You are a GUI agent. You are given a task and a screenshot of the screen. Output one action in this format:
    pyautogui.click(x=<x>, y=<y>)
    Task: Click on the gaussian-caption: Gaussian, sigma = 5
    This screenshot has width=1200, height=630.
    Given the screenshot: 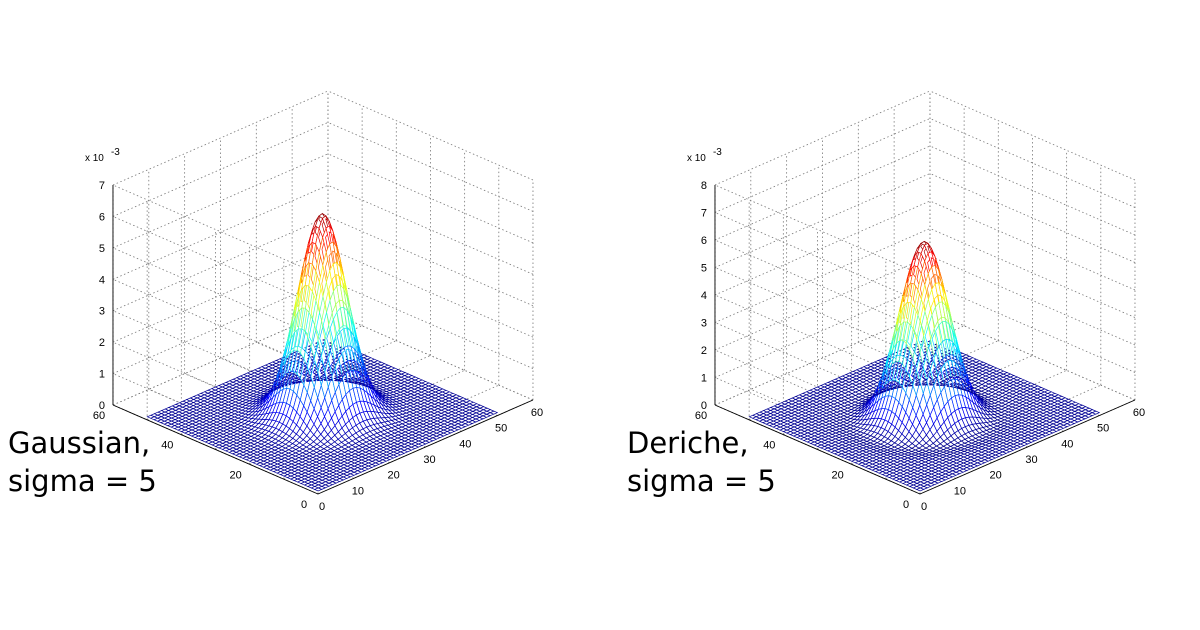 What is the action you would take?
    pyautogui.click(x=82, y=462)
    